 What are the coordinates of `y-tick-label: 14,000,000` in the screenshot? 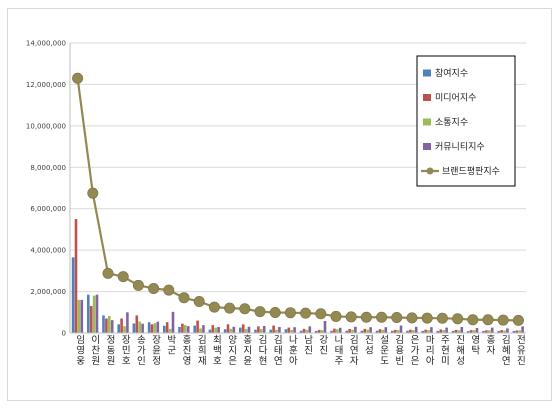 It's located at (46, 44).